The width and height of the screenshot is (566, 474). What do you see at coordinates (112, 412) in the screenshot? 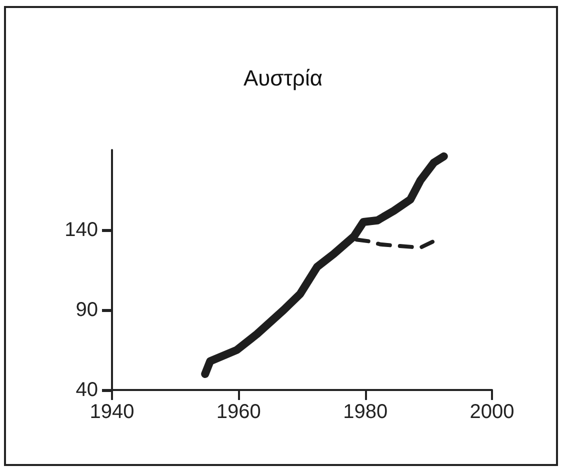
I see `x-tick-label: 1940` at bounding box center [112, 412].